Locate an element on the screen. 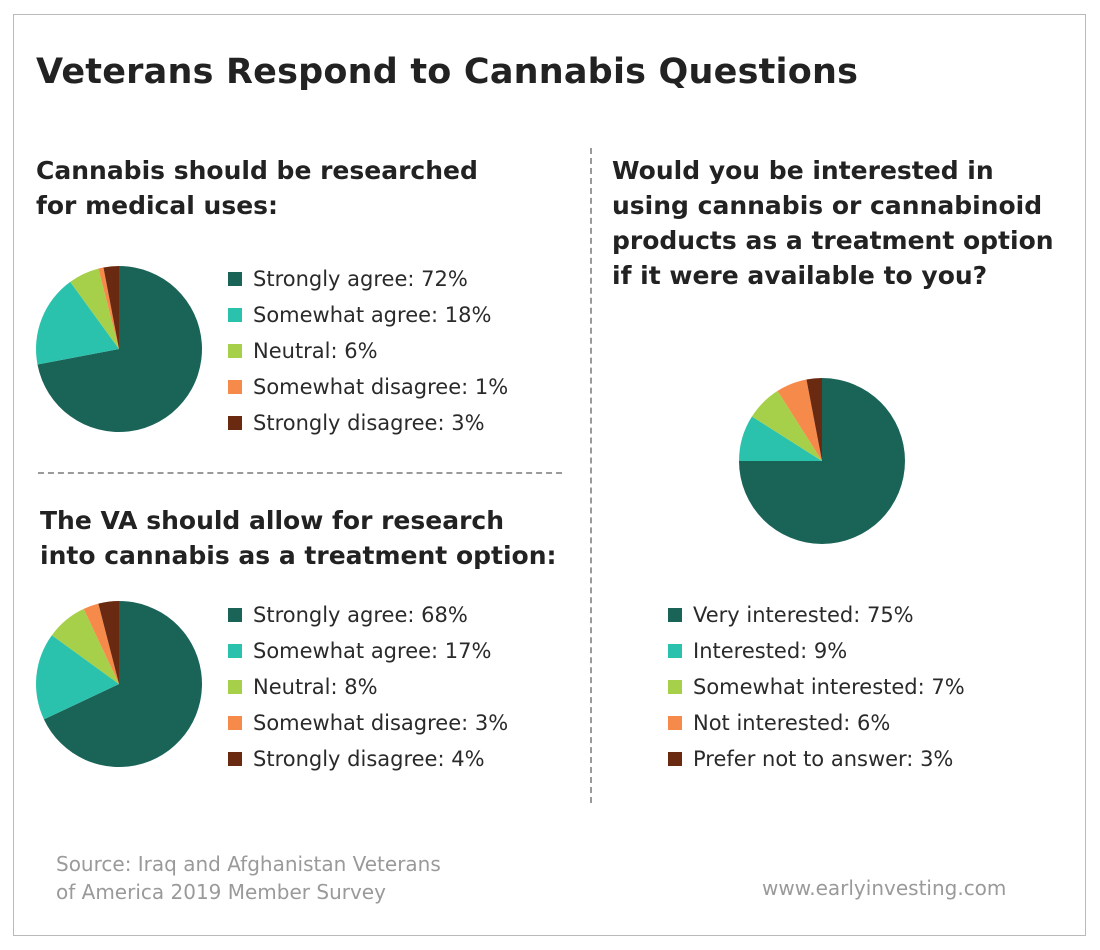 The width and height of the screenshot is (1100, 950). chart-3-question-line: products as a treatment option is located at coordinates (833, 240).